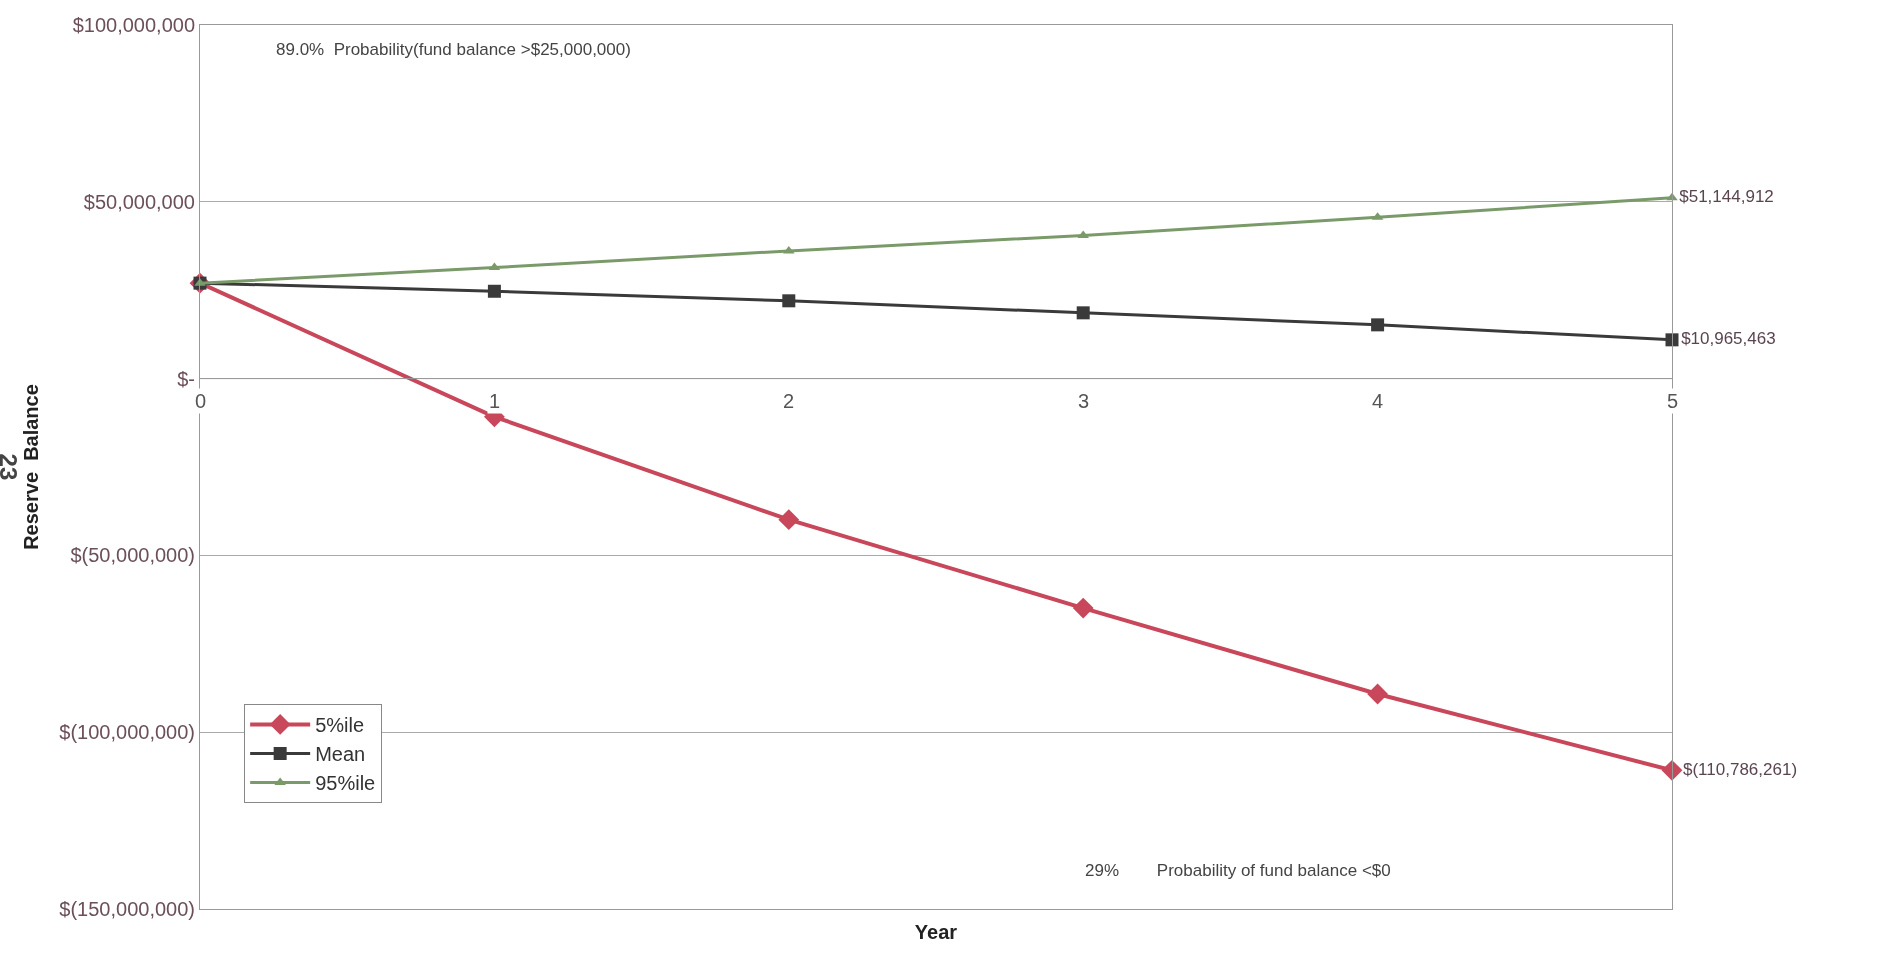 Image resolution: width=1902 pixels, height=979 pixels. Describe the element at coordinates (1378, 401) in the screenshot. I see `x-tick-label: 4` at that location.